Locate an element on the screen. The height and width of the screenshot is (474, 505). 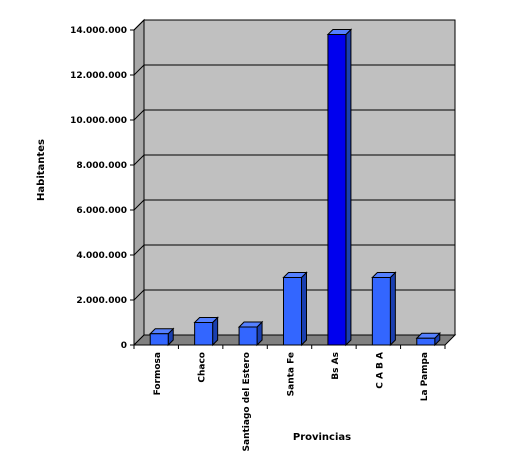
x-tick-label: Bs As is located at coordinates (336, 366).